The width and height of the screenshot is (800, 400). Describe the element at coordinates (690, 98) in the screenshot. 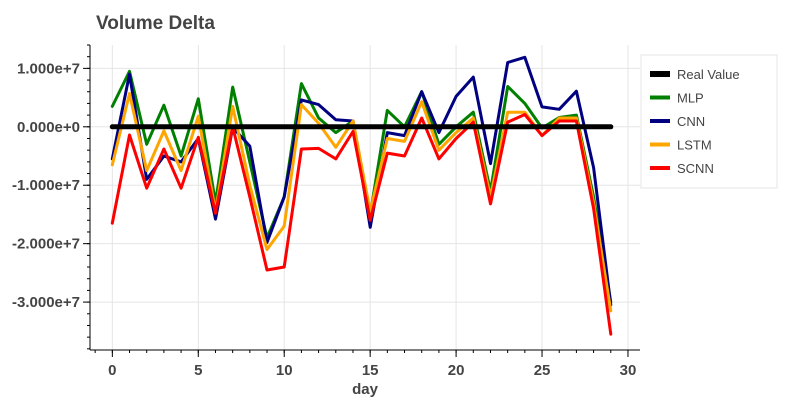

I see `legend-label-mlp: MLP` at that location.